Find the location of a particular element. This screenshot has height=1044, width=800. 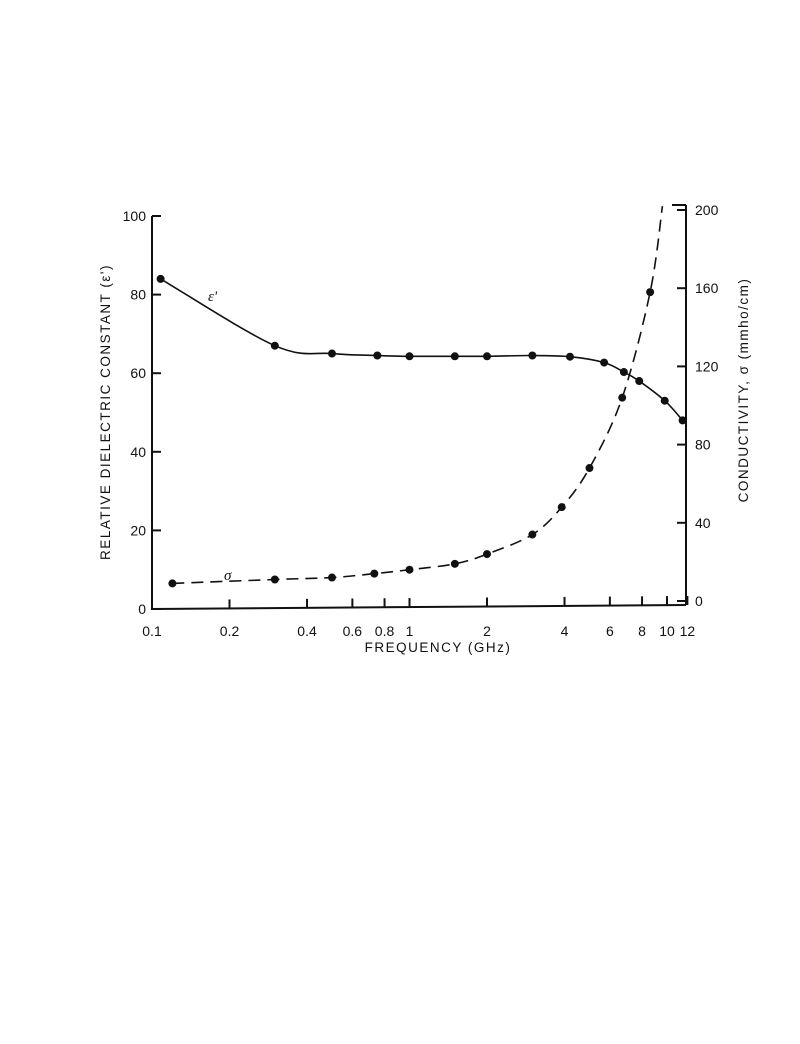

y2-tick-label: 120 is located at coordinates (707, 366).